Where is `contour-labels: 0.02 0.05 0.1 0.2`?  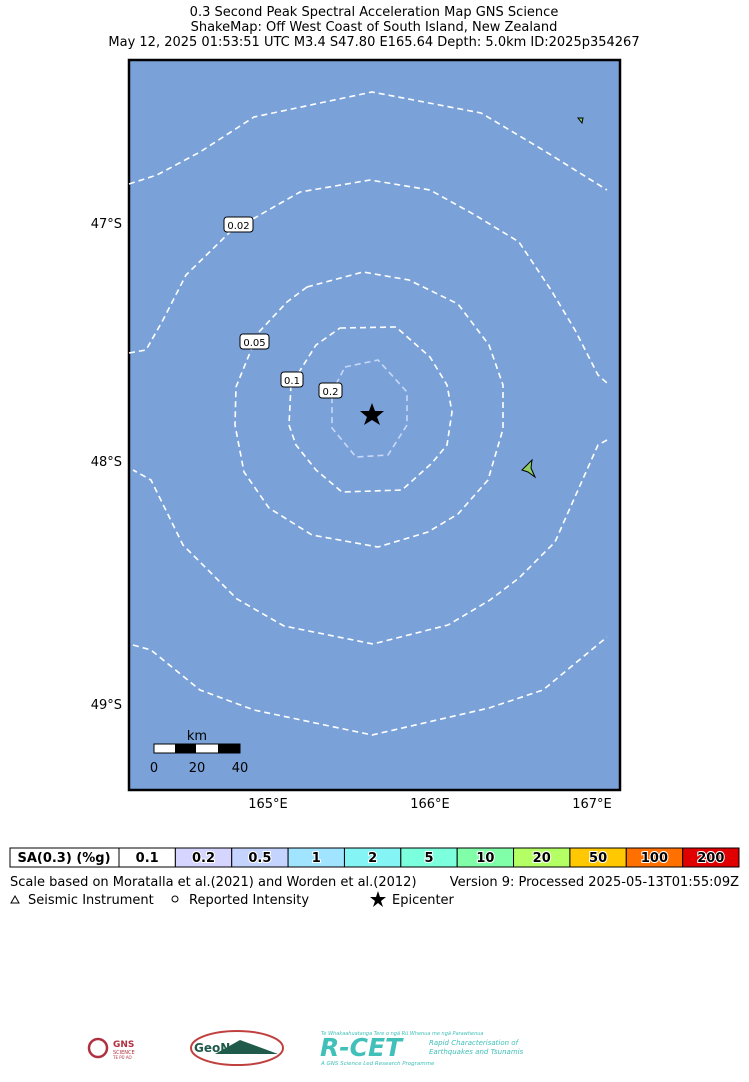 contour-labels: 0.02 0.05 0.1 0.2 is located at coordinates (283, 307).